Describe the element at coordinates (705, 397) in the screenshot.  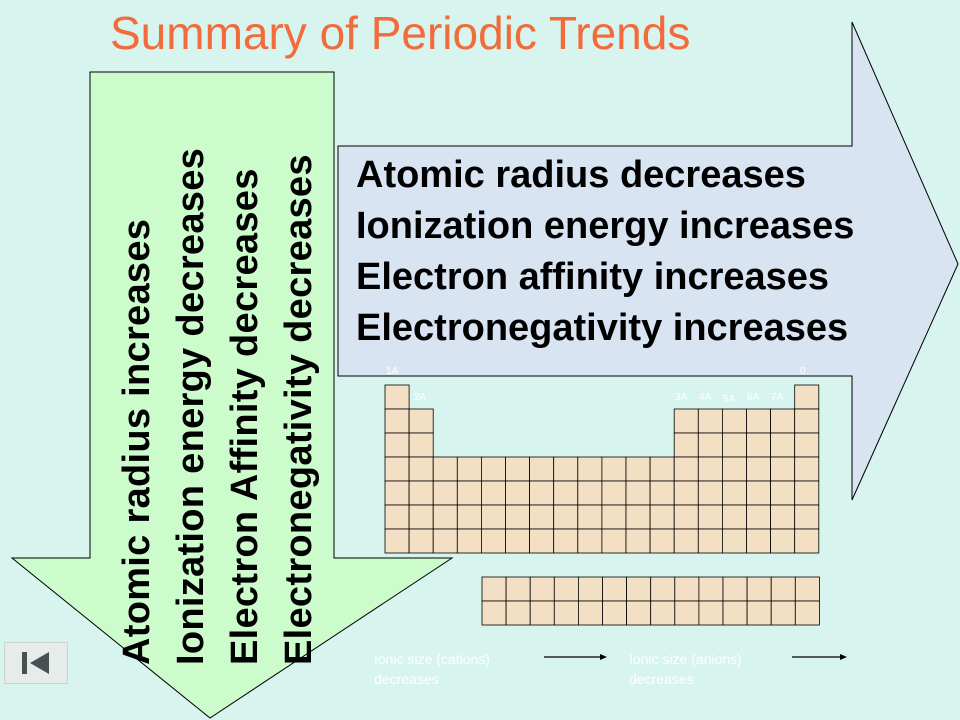
I see `group-label-4a: 4A` at that location.